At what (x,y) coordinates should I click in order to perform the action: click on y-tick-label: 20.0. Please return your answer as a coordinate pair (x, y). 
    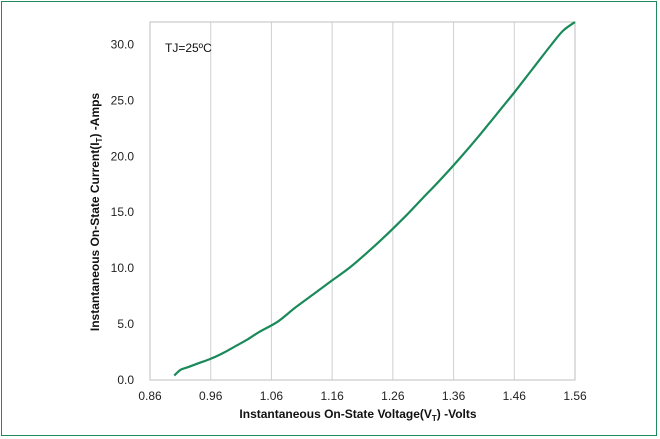
    Looking at the image, I should click on (123, 156).